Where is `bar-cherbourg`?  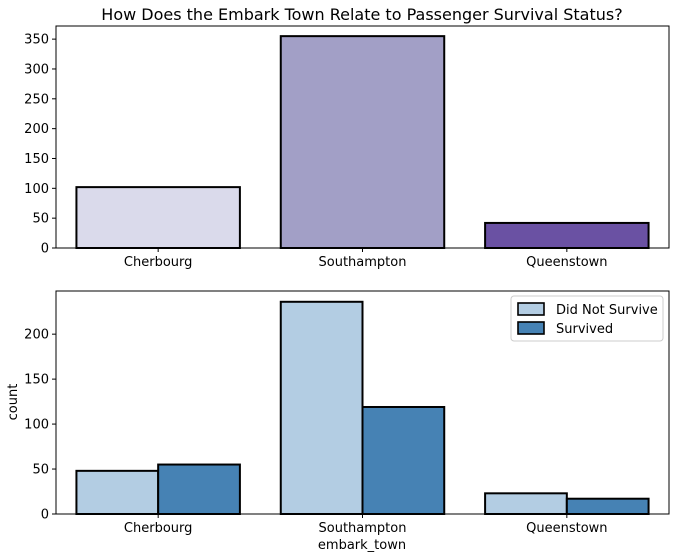
bar-cherbourg is located at coordinates (158, 217).